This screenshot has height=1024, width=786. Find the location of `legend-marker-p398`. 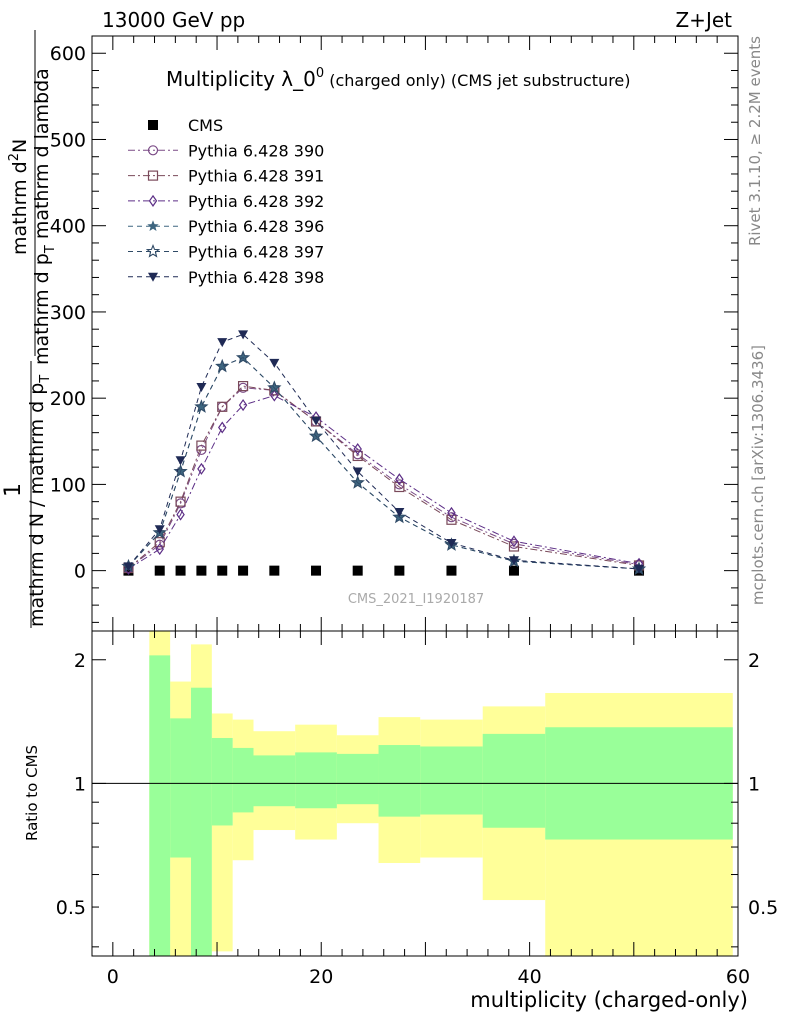

legend-marker-p398 is located at coordinates (153, 277).